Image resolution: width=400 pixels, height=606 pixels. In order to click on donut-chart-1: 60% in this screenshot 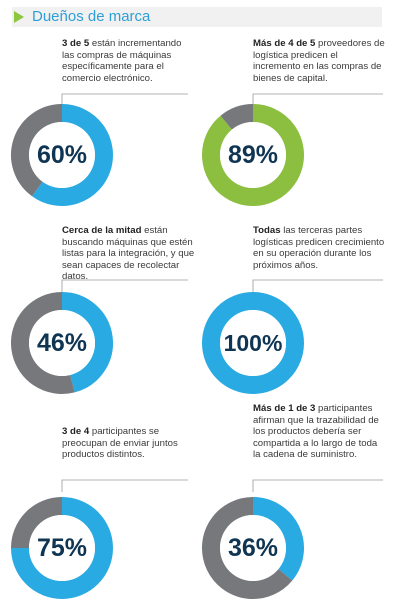, I will do `click(62, 155)`.